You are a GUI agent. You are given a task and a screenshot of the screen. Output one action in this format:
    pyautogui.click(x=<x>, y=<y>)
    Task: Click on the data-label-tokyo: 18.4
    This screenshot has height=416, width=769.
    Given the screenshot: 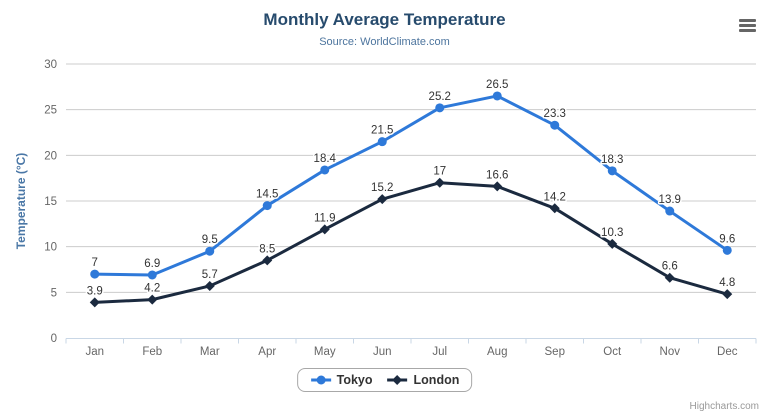 What is the action you would take?
    pyautogui.click(x=325, y=159)
    